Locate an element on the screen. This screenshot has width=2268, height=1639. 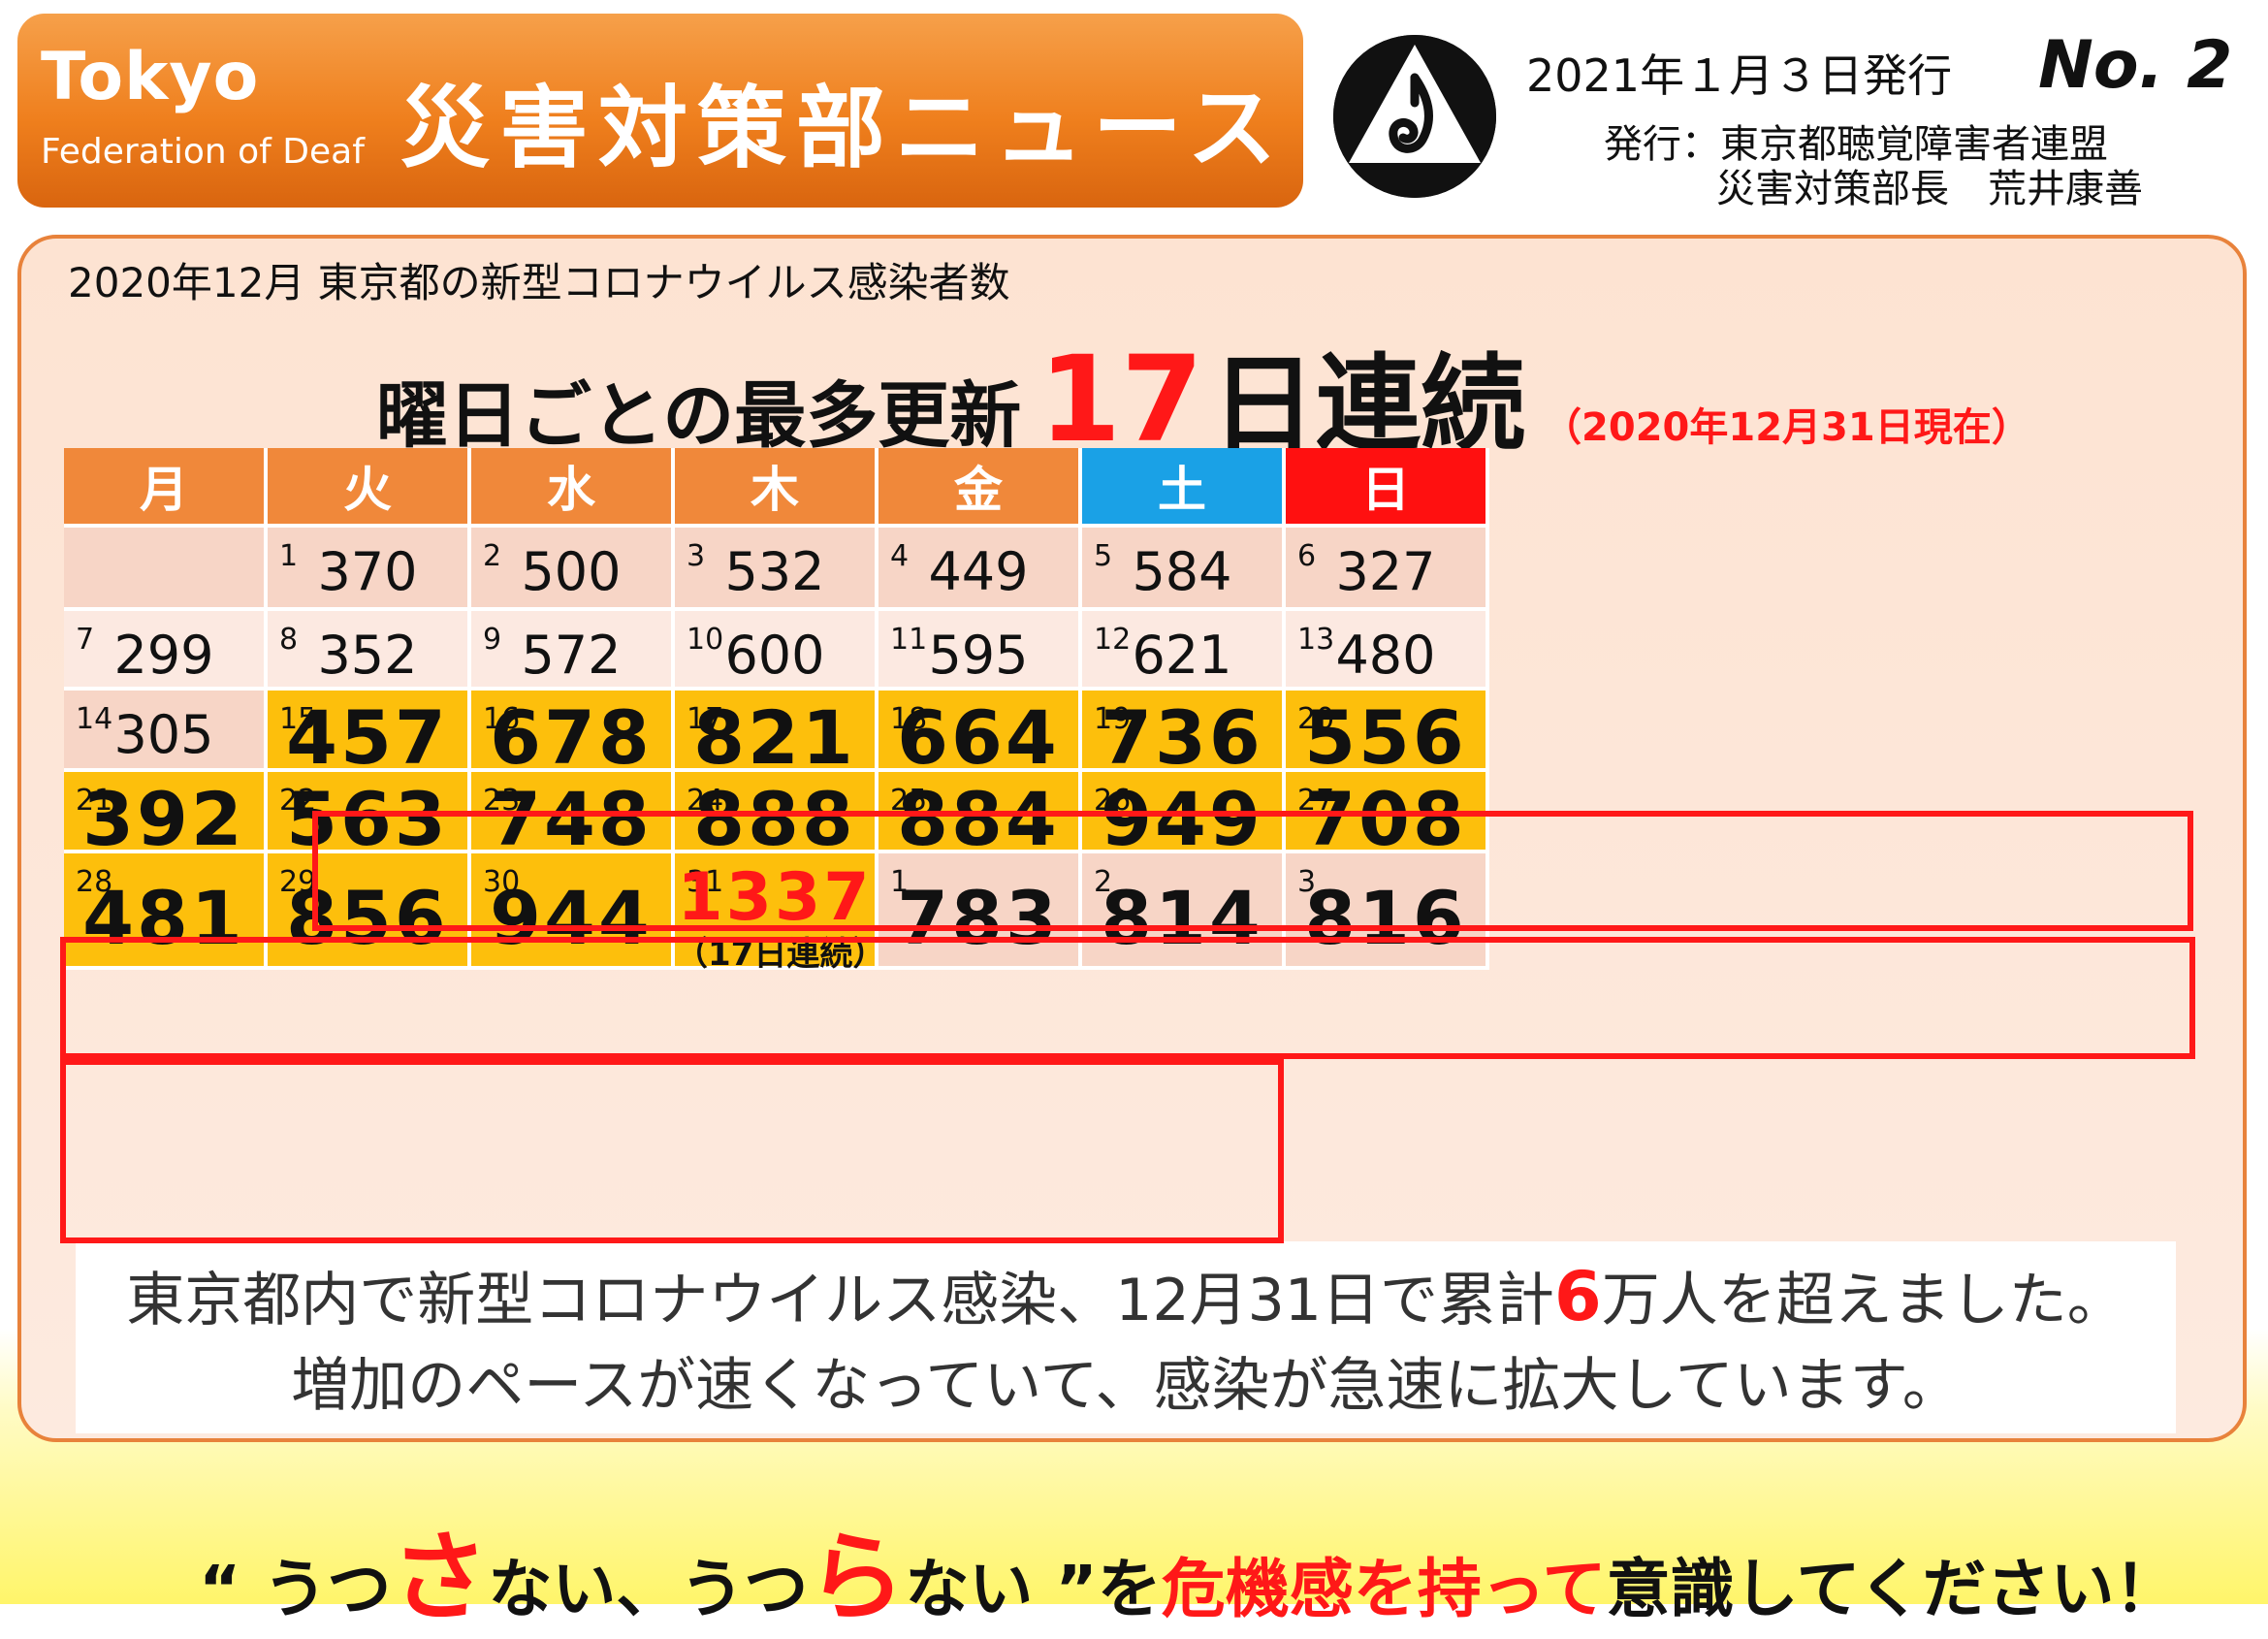
weekday-header-thu: 木 is located at coordinates (776, 488).